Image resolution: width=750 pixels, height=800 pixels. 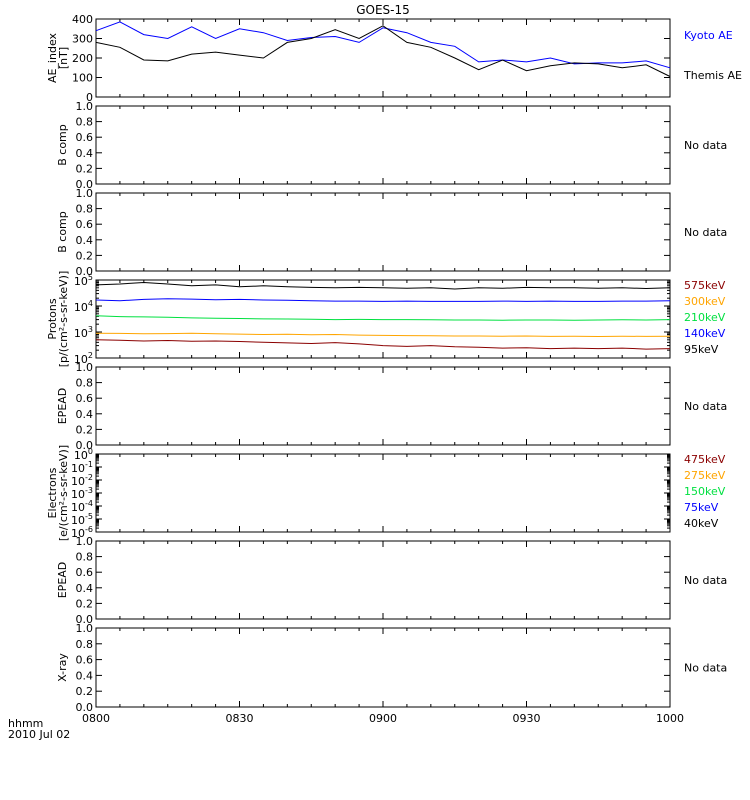 I want to click on legend-entry: 475keV, so click(x=705, y=459).